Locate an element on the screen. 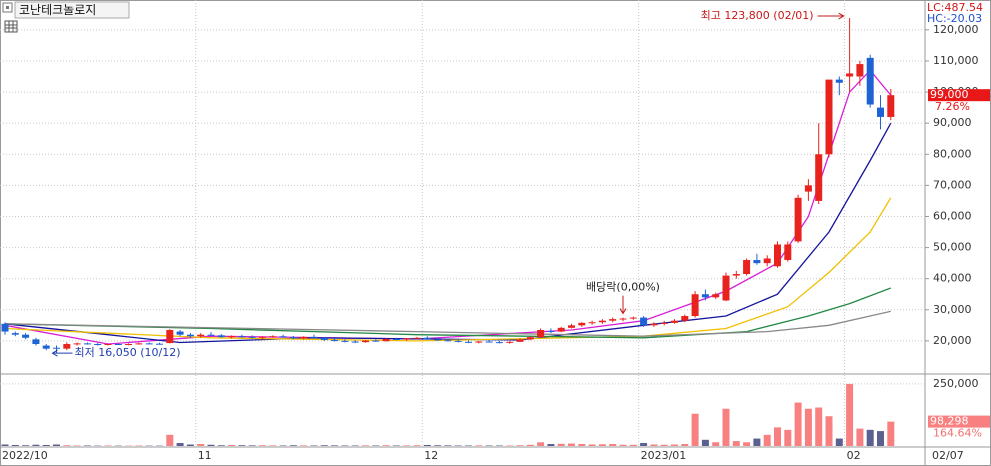  grid-icon-lines is located at coordinates (11, 26).